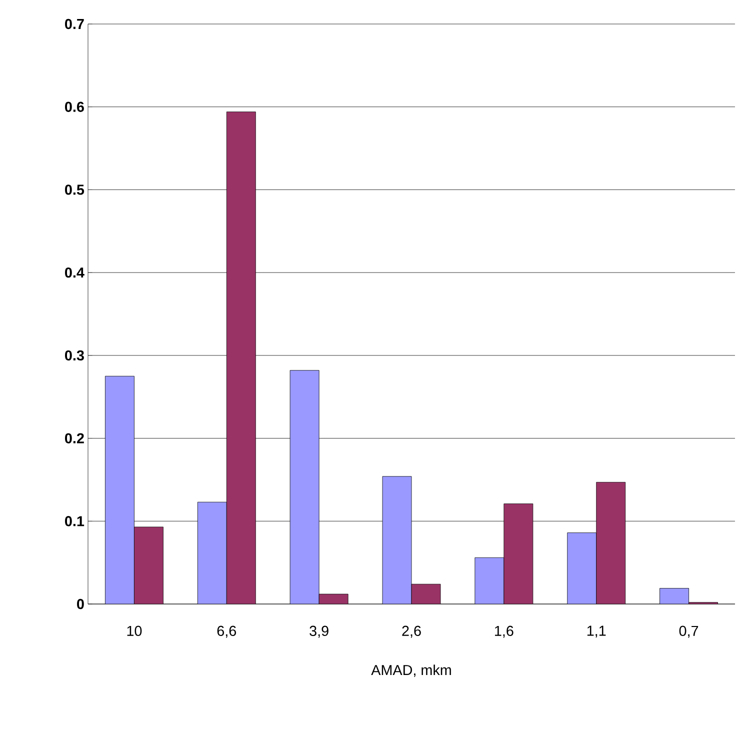 The height and width of the screenshot is (747, 742). What do you see at coordinates (74, 438) in the screenshot?
I see `y-tick-label: 0.2` at bounding box center [74, 438].